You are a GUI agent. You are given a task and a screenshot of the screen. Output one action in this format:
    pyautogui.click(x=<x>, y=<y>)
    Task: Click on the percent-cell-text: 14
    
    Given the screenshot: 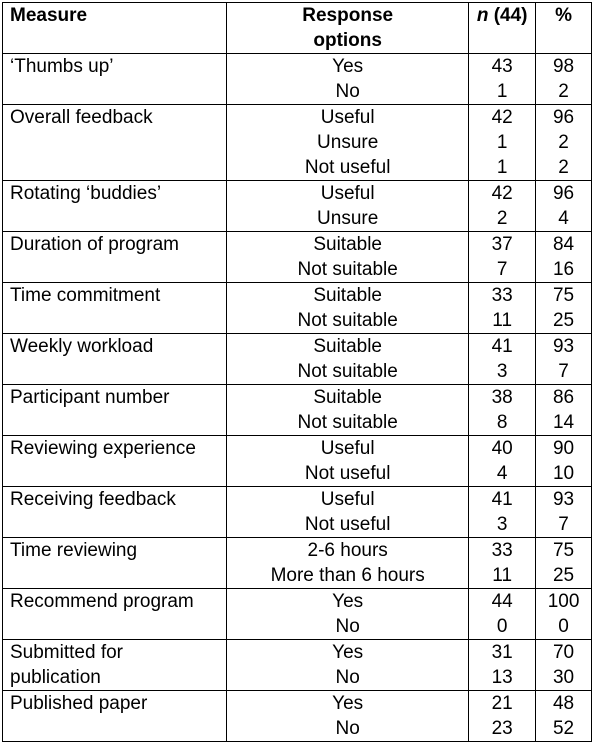 What is the action you would take?
    pyautogui.click(x=563, y=422)
    